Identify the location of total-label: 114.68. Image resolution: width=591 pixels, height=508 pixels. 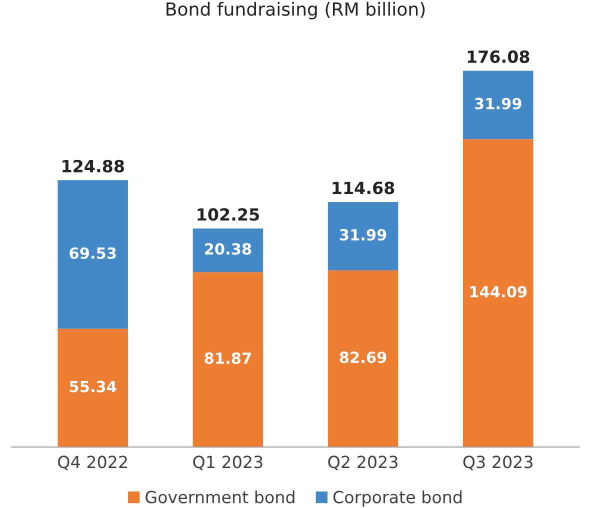
(363, 188).